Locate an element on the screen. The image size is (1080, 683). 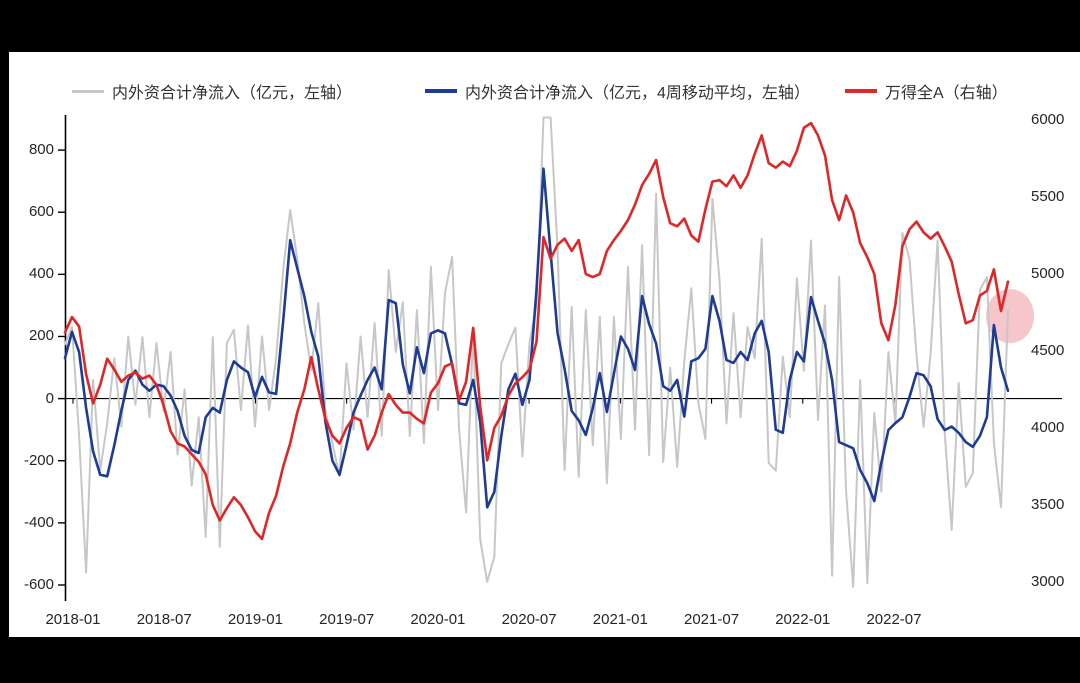
right-axis-tick-label: 3500 is located at coordinates (1048, 504).